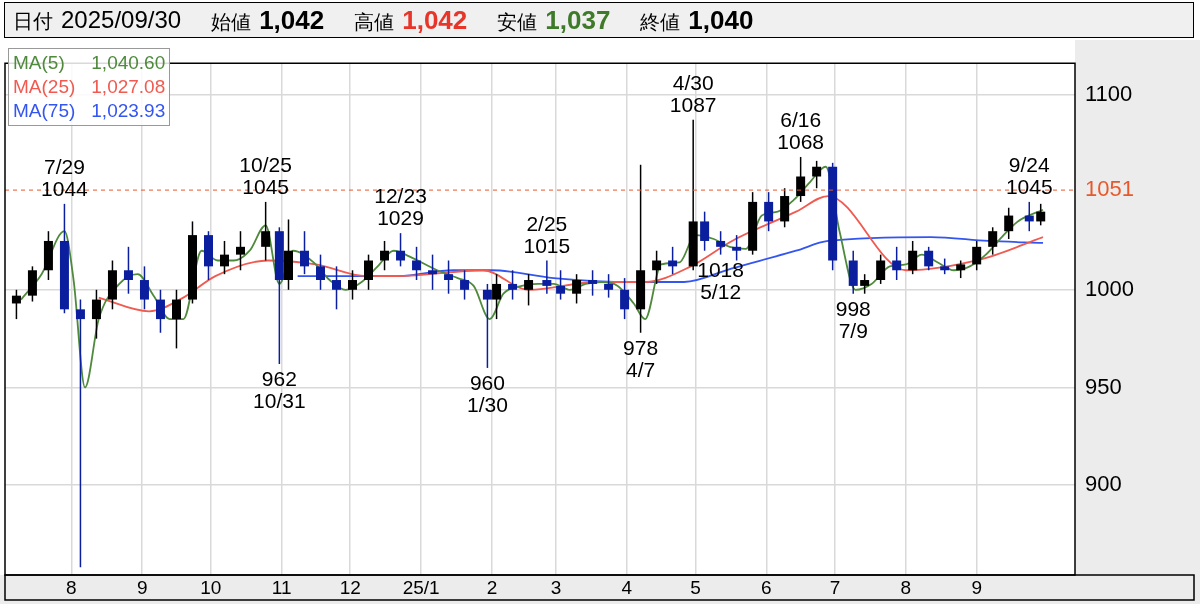  Describe the element at coordinates (1103, 386) in the screenshot. I see `y-tick-label: 950` at that location.